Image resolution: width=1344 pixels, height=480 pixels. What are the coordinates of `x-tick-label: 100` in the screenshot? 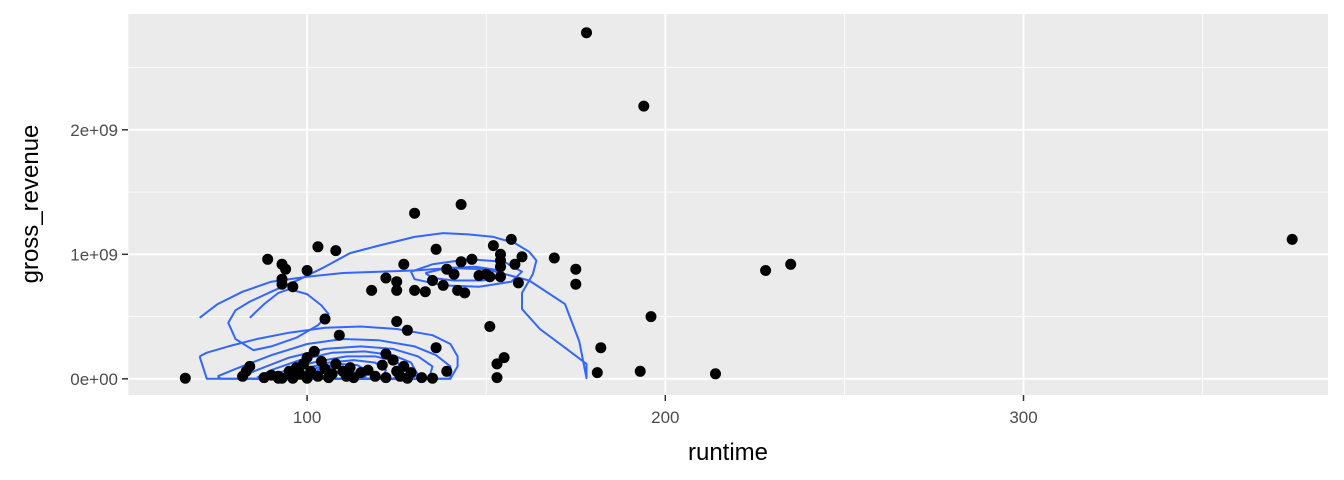 It's located at (307, 417).